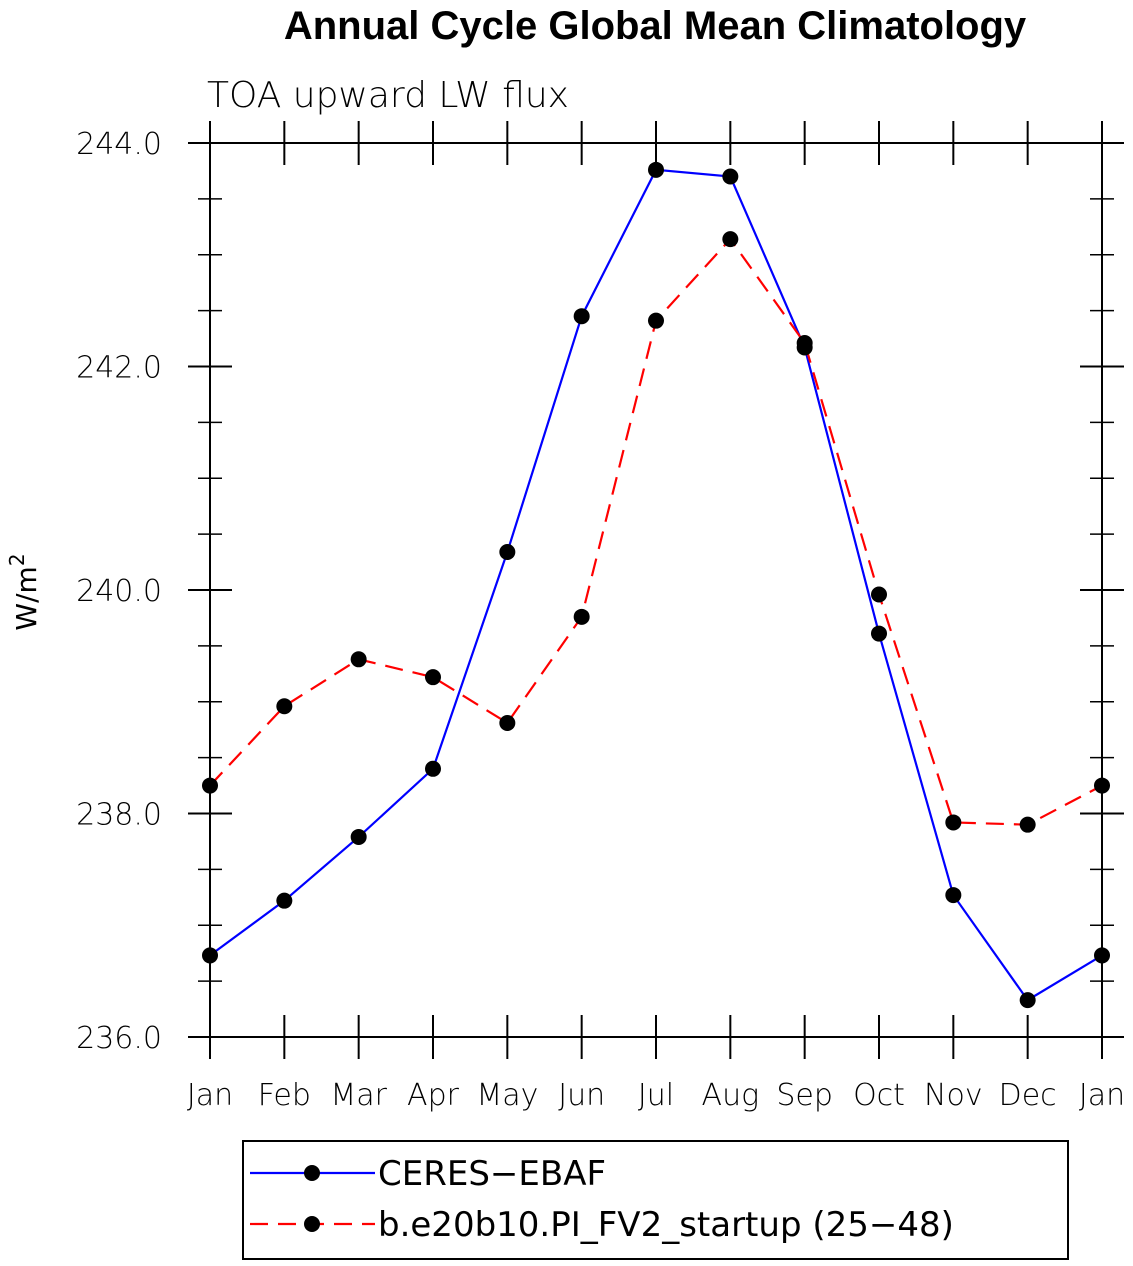 Image resolution: width=1133 pixels, height=1266 pixels. I want to click on y-tick-label: 238.0, so click(119, 815).